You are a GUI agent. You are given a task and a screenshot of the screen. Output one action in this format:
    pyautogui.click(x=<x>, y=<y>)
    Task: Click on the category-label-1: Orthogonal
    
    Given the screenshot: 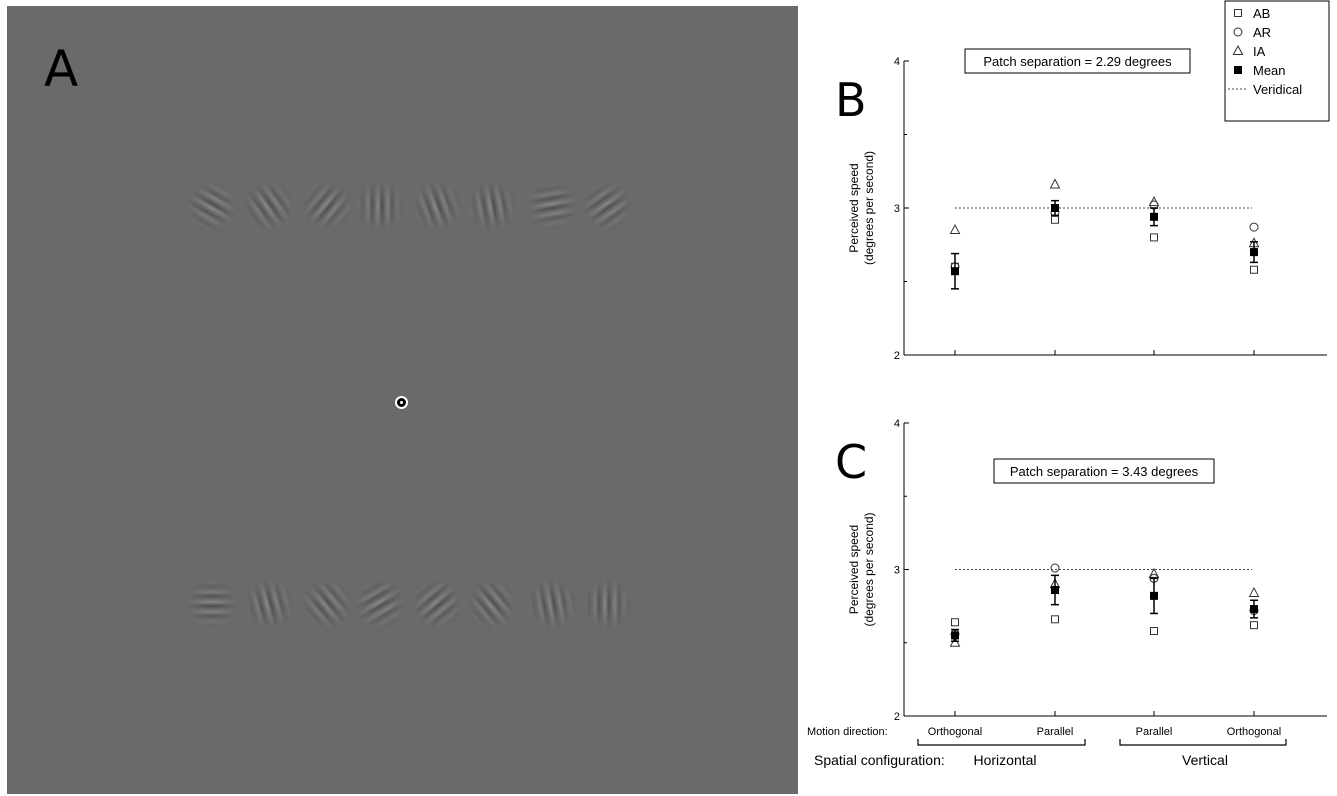 What is the action you would take?
    pyautogui.click(x=955, y=732)
    